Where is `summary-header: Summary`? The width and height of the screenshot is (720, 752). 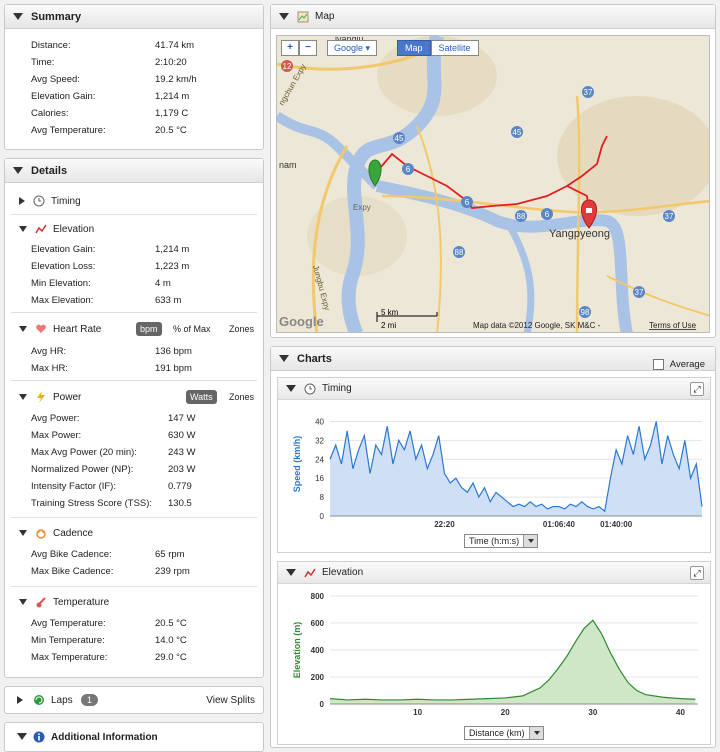 summary-header: Summary is located at coordinates (134, 17).